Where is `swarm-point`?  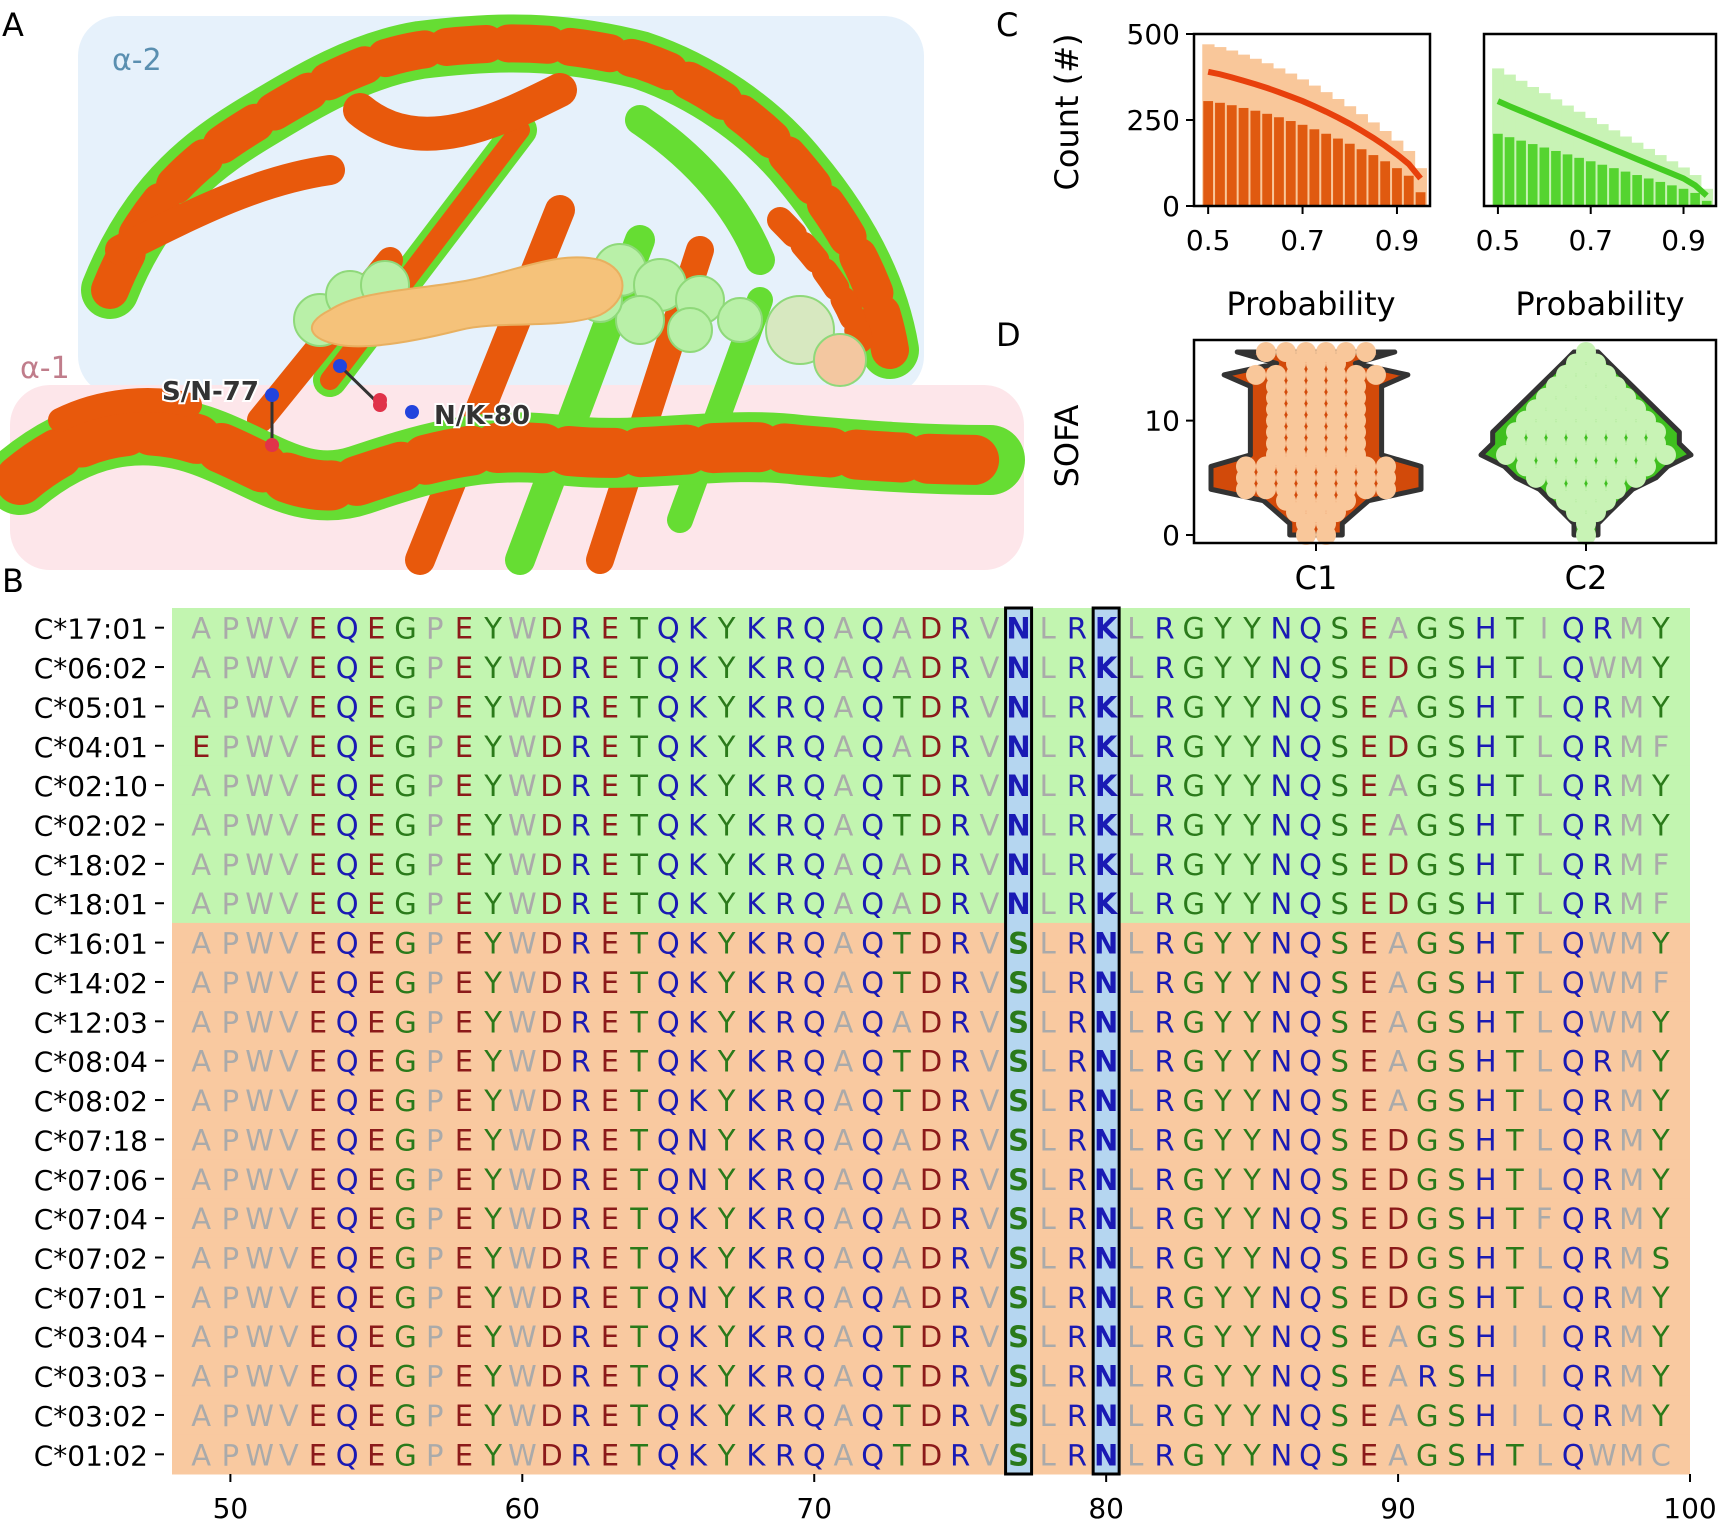
swarm-point is located at coordinates (1536, 477).